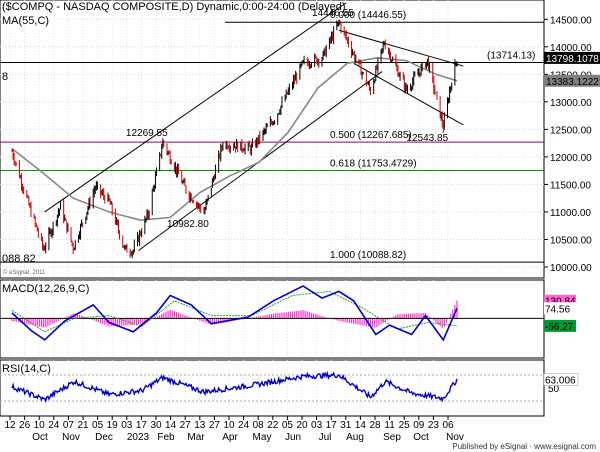 This screenshot has height=452, width=600. I want to click on price-axis-label: 14500.00, so click(571, 20).